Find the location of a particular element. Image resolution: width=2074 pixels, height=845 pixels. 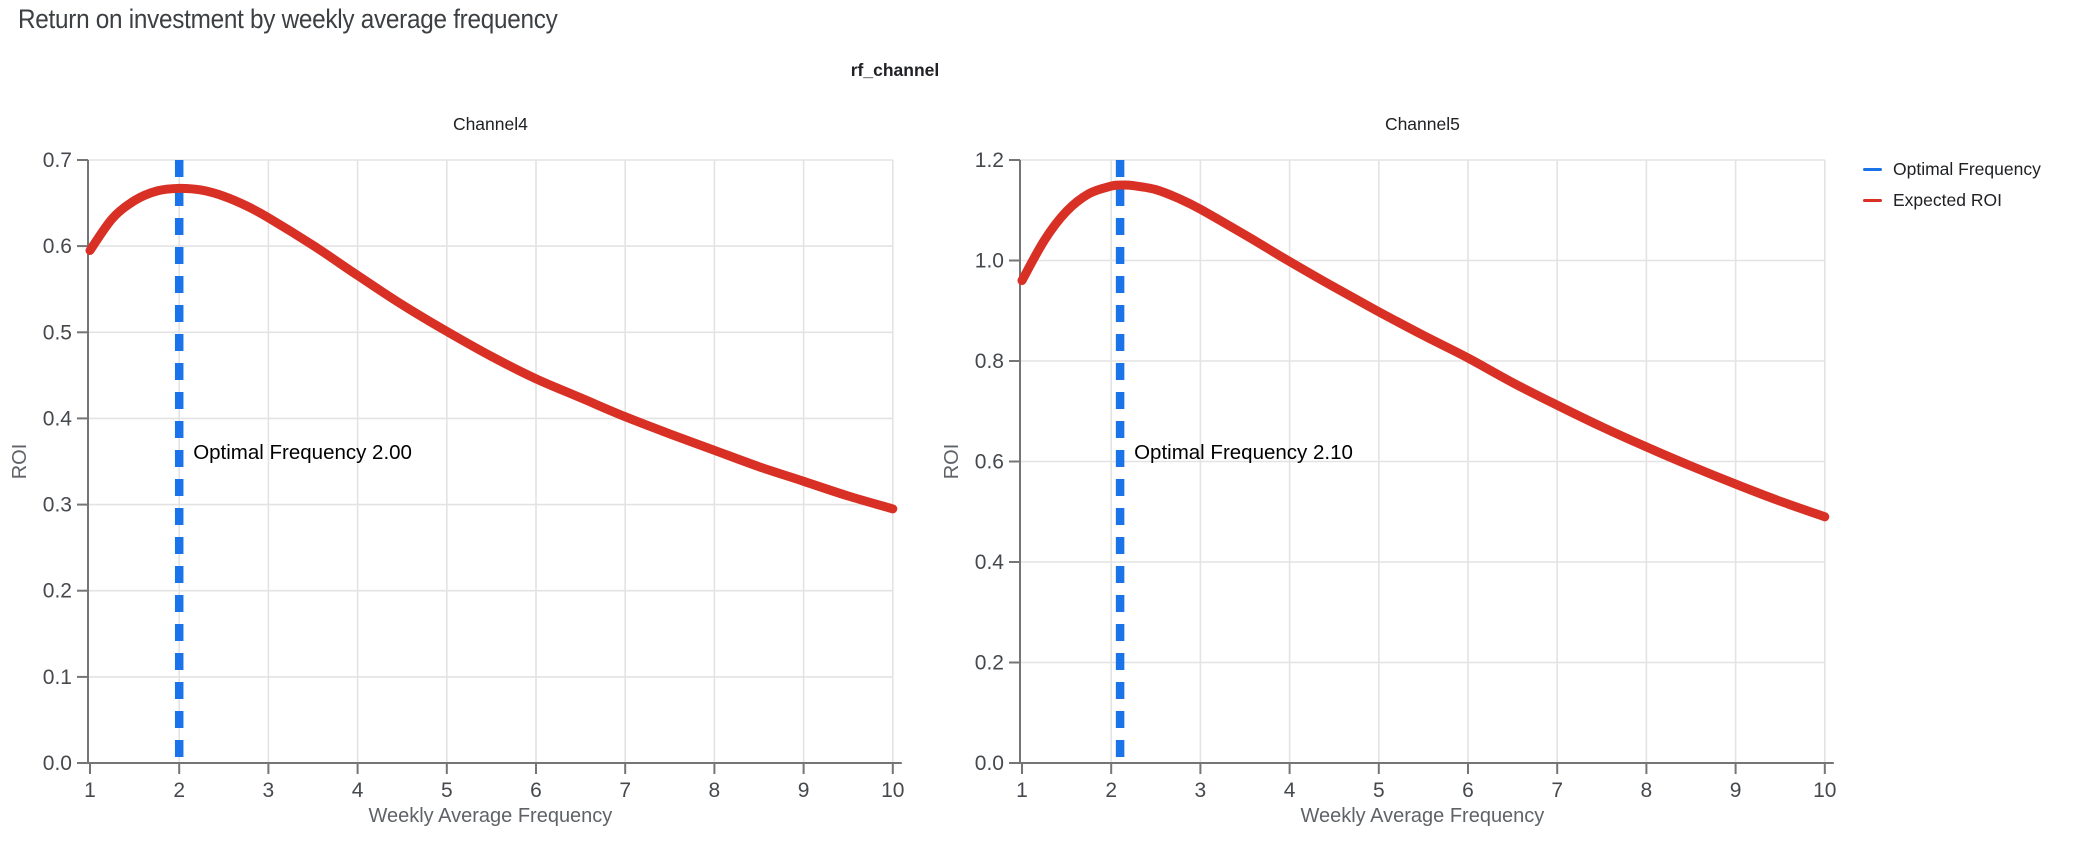

legend-item-optimal-frequency: Optimal Frequency is located at coordinates (1952, 169).